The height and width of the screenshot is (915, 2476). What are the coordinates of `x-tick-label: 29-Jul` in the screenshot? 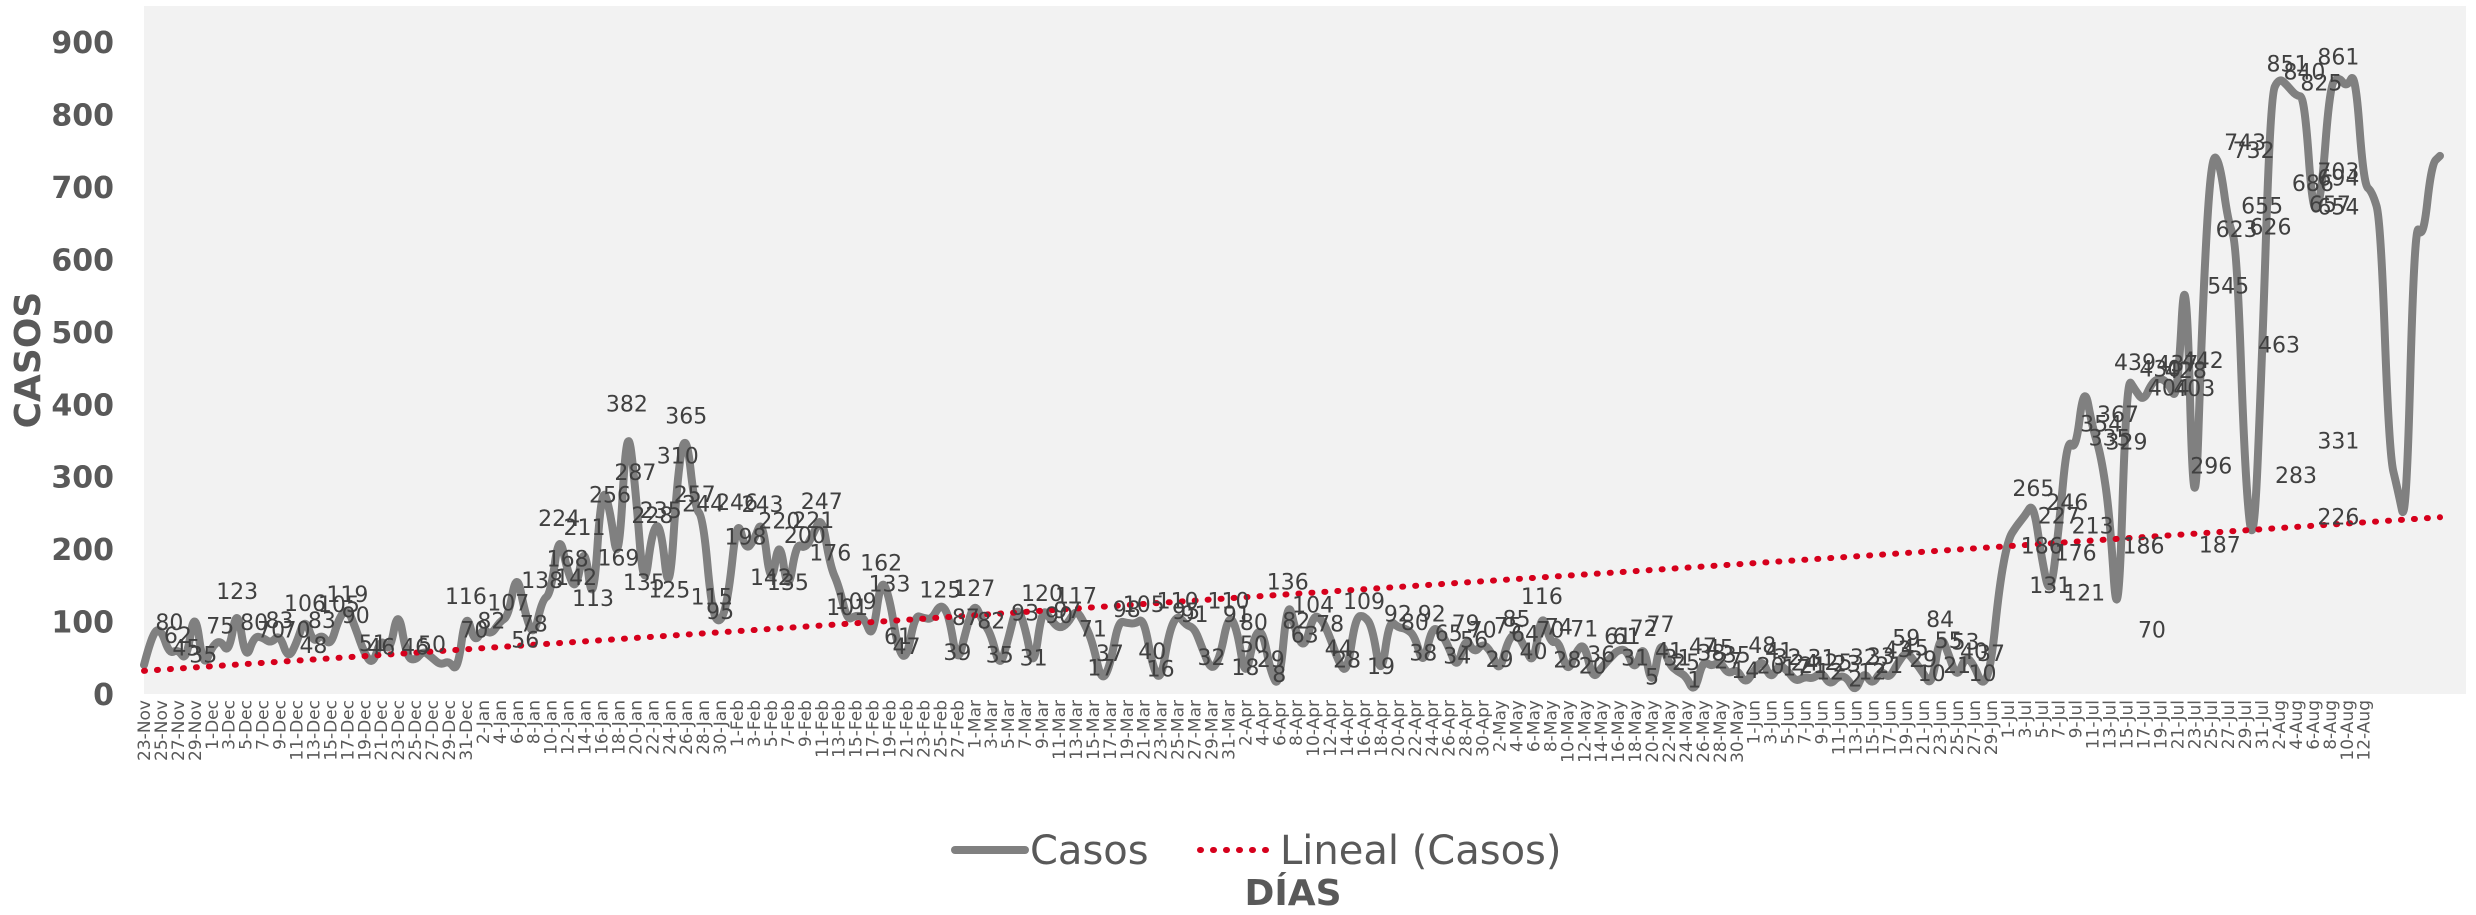 It's located at (2246, 724).